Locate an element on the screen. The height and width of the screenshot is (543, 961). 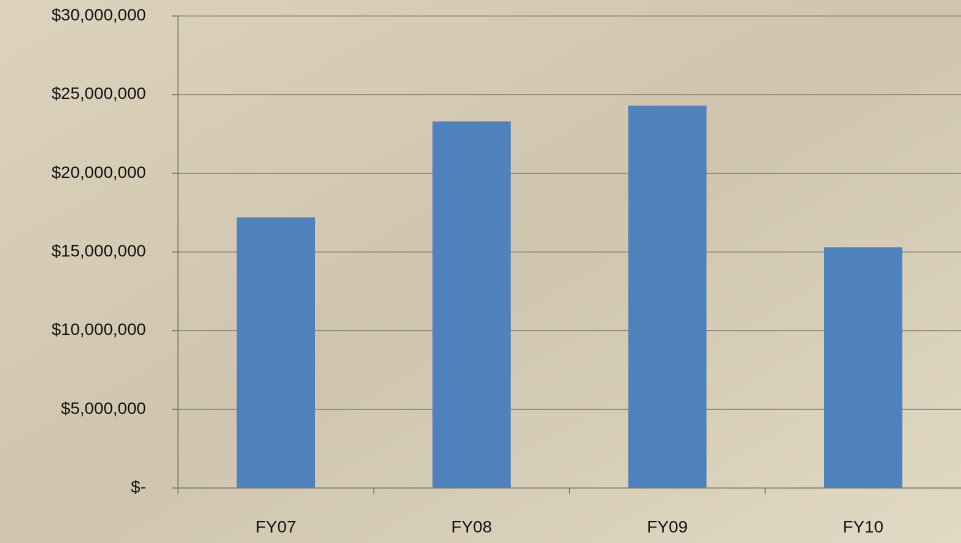
y-tick-label: $- is located at coordinates (138, 486).